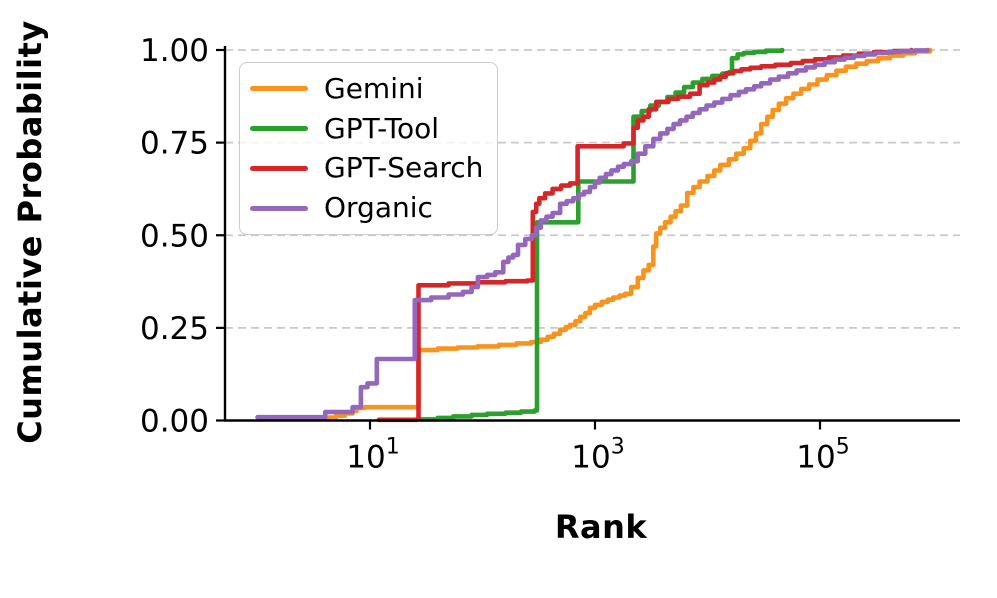 The image size is (997, 598). What do you see at coordinates (601, 527) in the screenshot?
I see `x-axis-label: Rank` at bounding box center [601, 527].